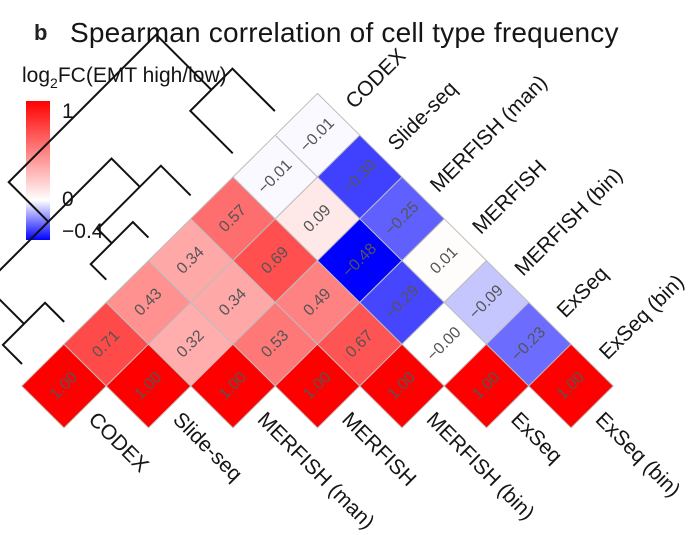 The image size is (690, 535). Describe the element at coordinates (536, 438) in the screenshot. I see `axis-label-bottom: ExSeq` at that location.